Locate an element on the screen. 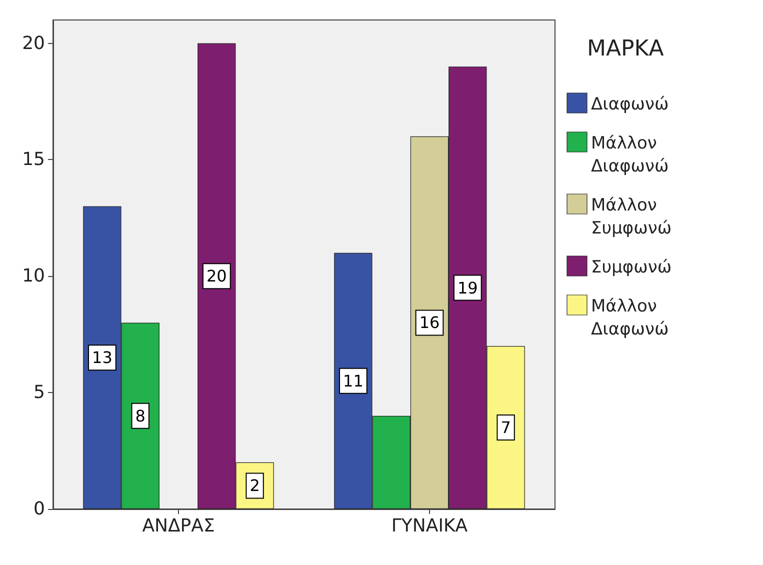 This screenshot has width=763, height=565. legend-label: Διαφωνώ is located at coordinates (630, 104).